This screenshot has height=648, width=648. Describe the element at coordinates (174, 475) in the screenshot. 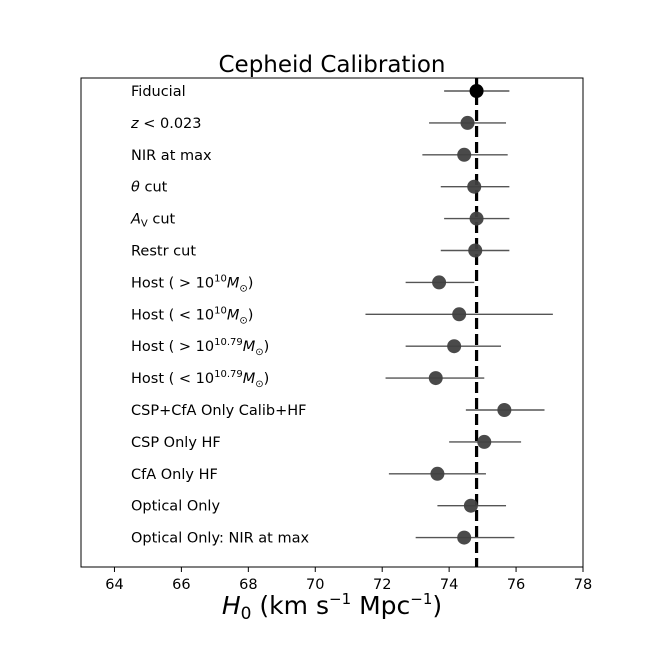

I see `row-label: CfA Only HF` at that location.